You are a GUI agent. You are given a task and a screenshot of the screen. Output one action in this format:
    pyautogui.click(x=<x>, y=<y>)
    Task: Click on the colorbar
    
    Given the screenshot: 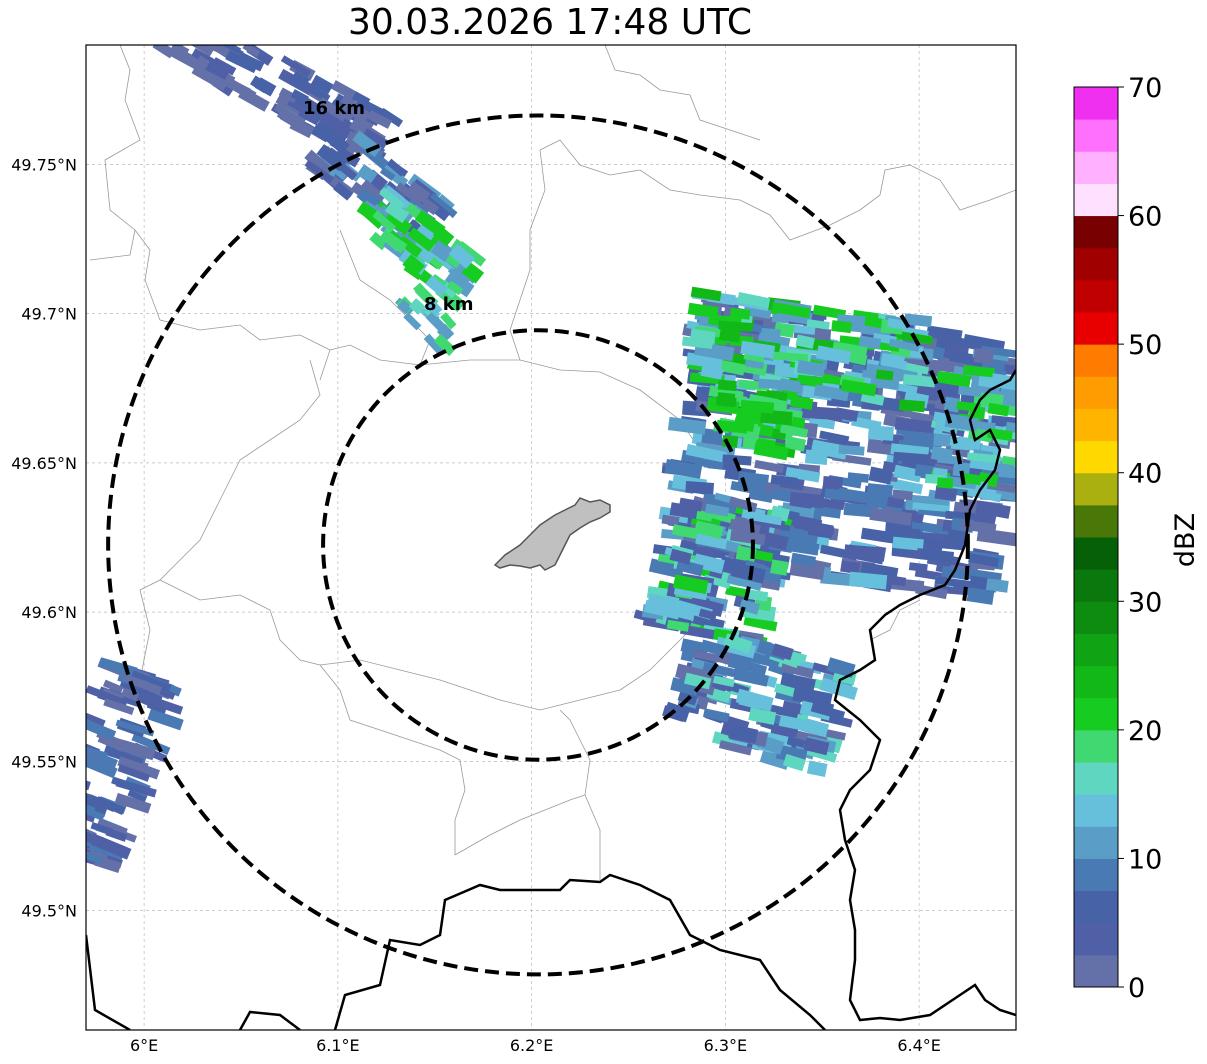 What is the action you would take?
    pyautogui.click(x=1096, y=537)
    